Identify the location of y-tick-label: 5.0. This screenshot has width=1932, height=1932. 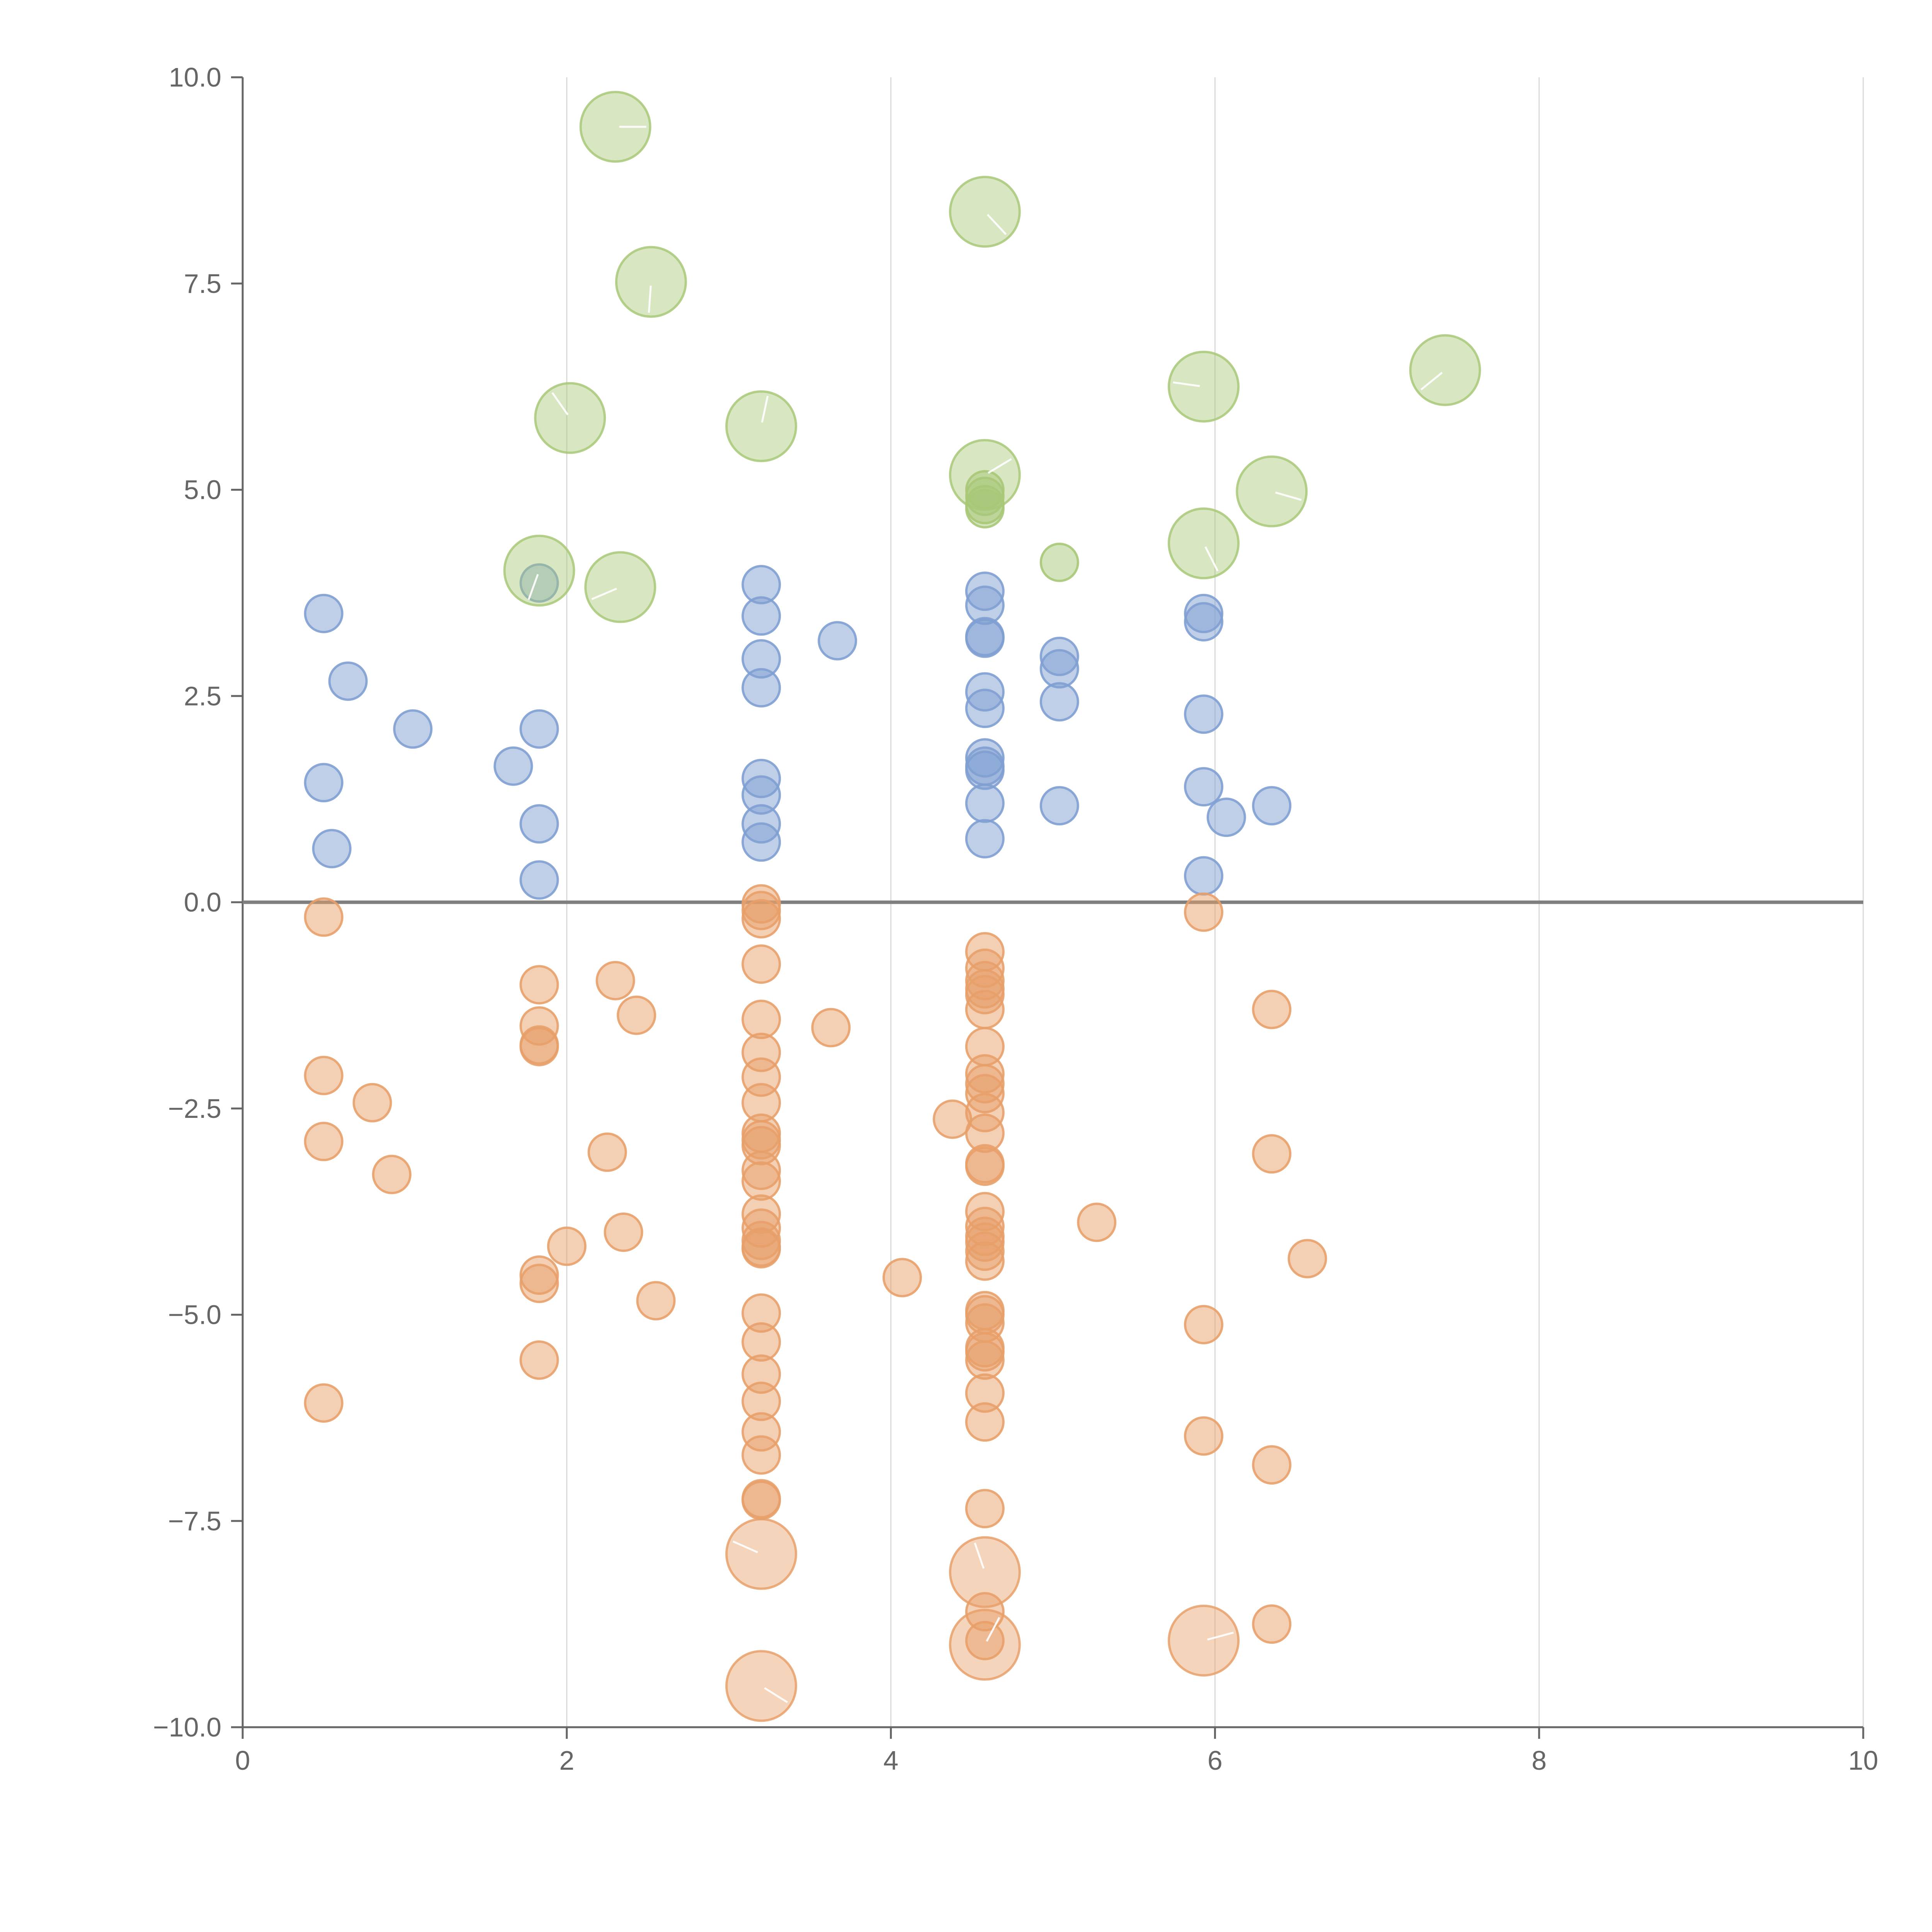
(202, 490).